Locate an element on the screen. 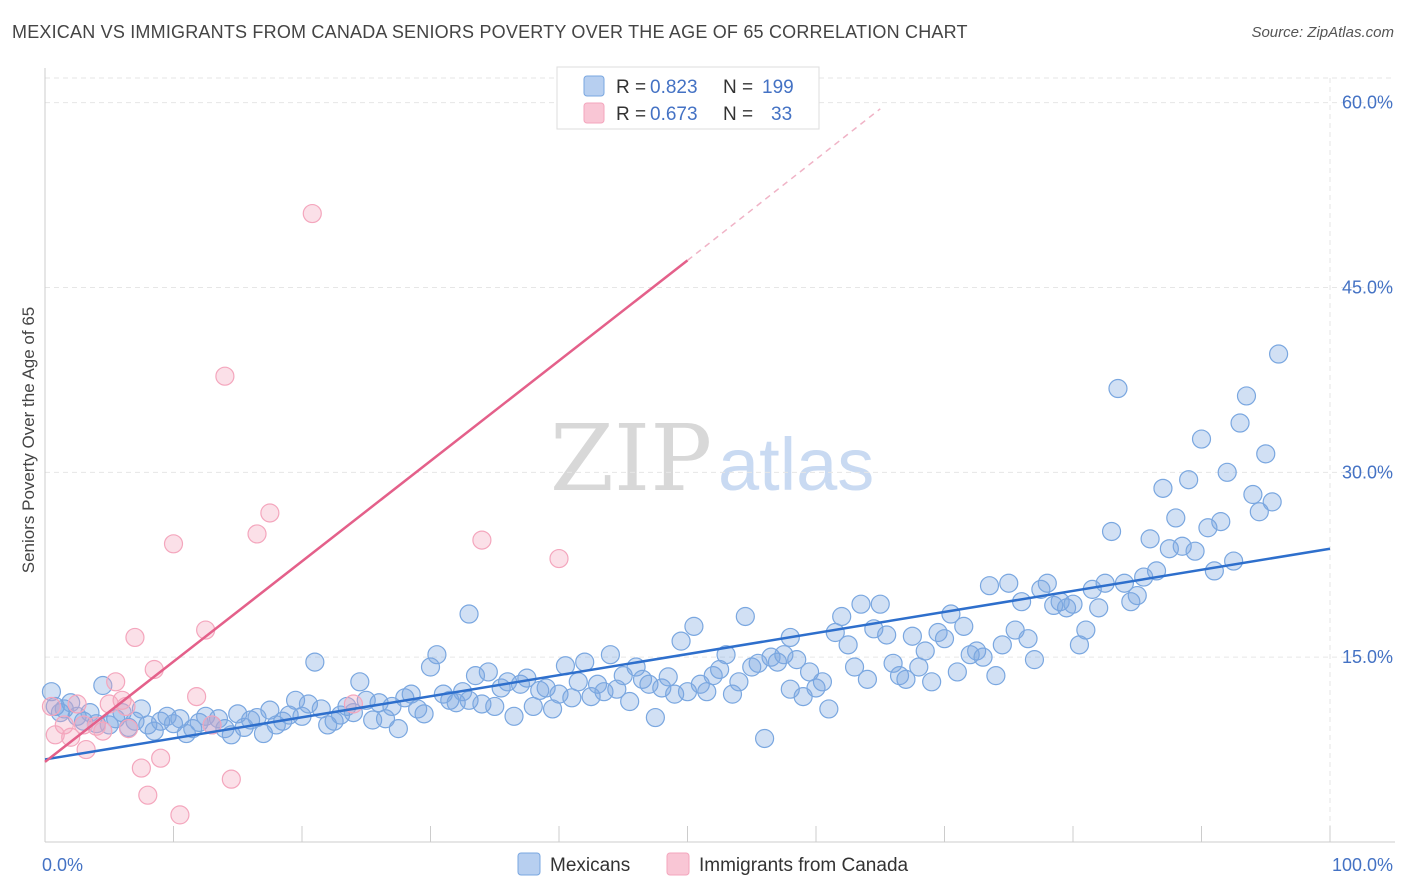  legend-r-value-1: 0.823 is located at coordinates (674, 87).